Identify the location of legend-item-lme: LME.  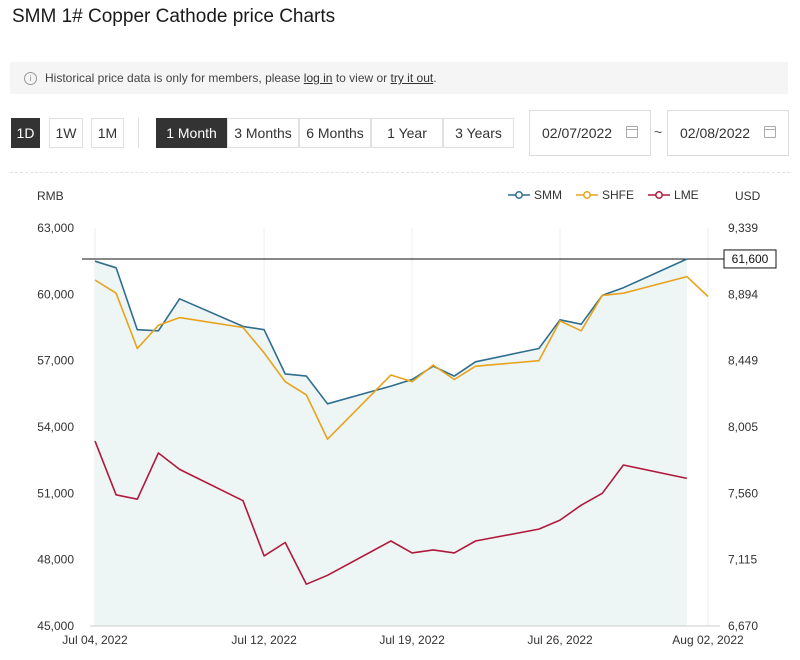
(673, 195).